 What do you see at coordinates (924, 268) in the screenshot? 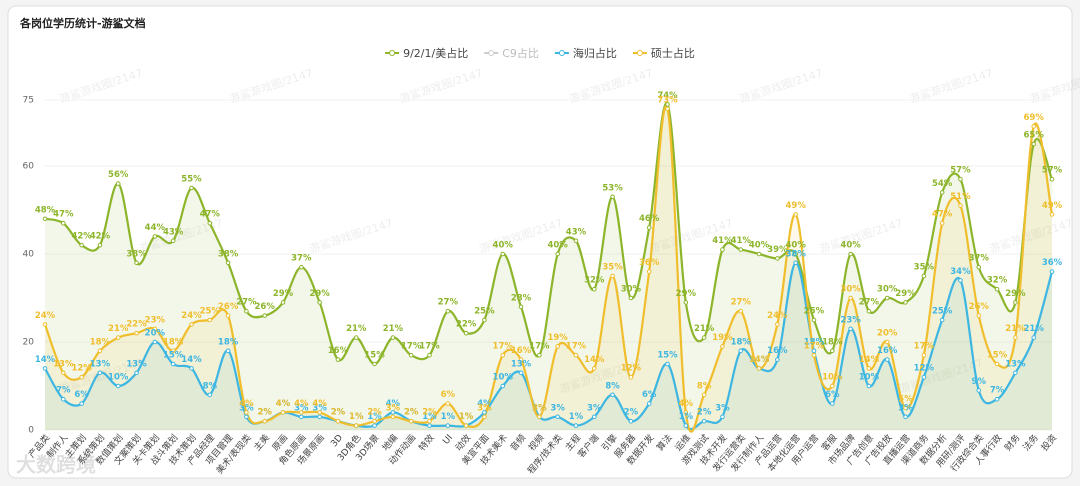
I see `data-label: 35%` at bounding box center [924, 268].